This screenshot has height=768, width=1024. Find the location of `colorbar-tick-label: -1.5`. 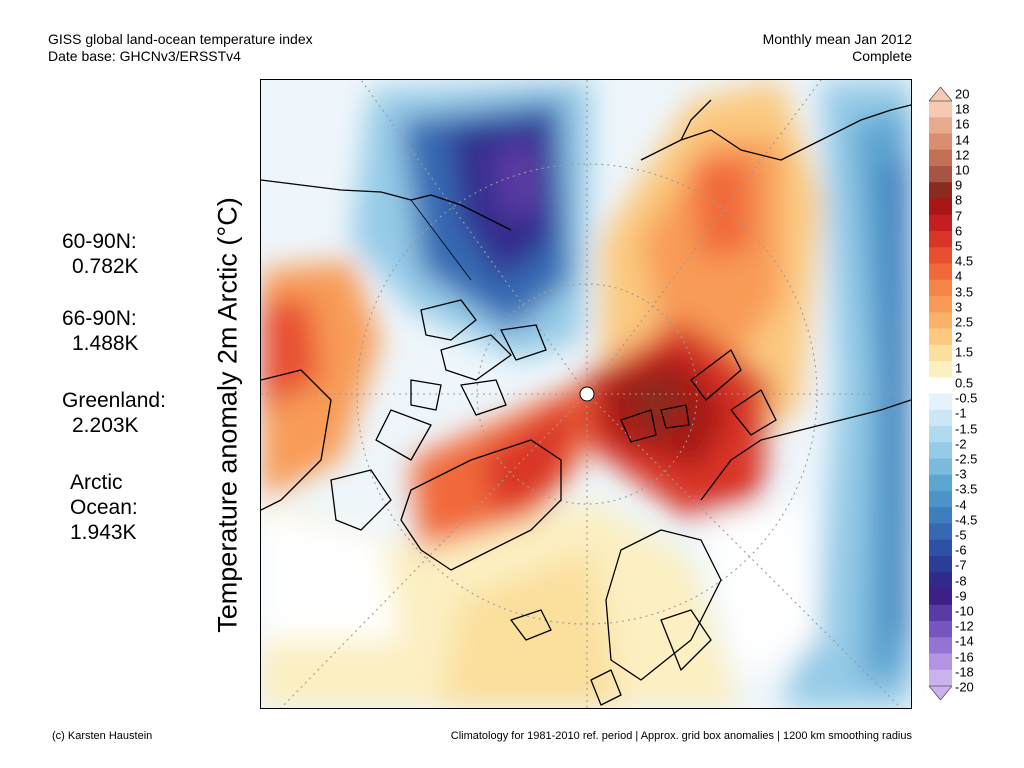

colorbar-tick-label: -1.5 is located at coordinates (966, 428).